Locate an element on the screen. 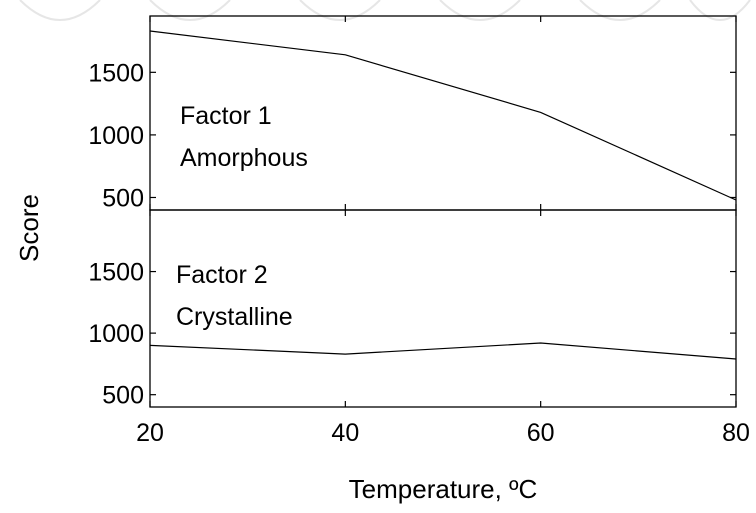 The height and width of the screenshot is (513, 756). x-tick-label: 80 is located at coordinates (736, 433).